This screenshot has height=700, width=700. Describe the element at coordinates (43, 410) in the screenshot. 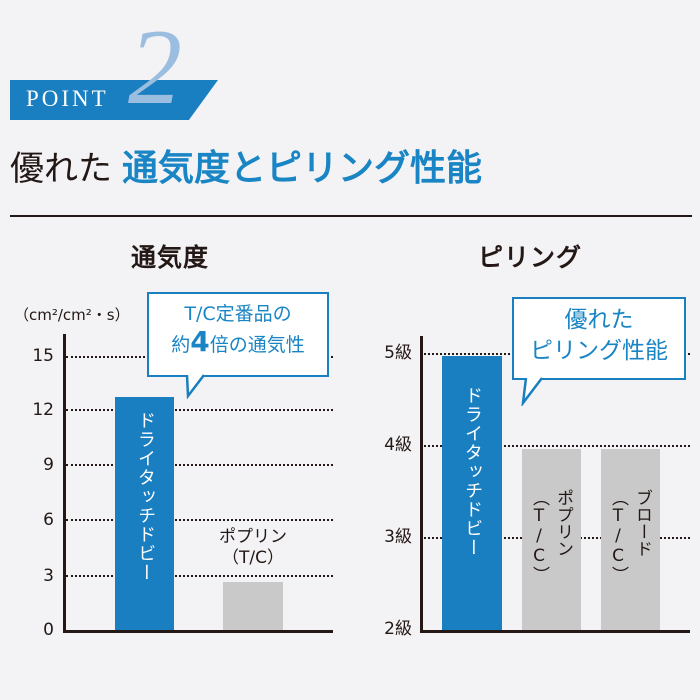

I see `y-tick: 12` at that location.